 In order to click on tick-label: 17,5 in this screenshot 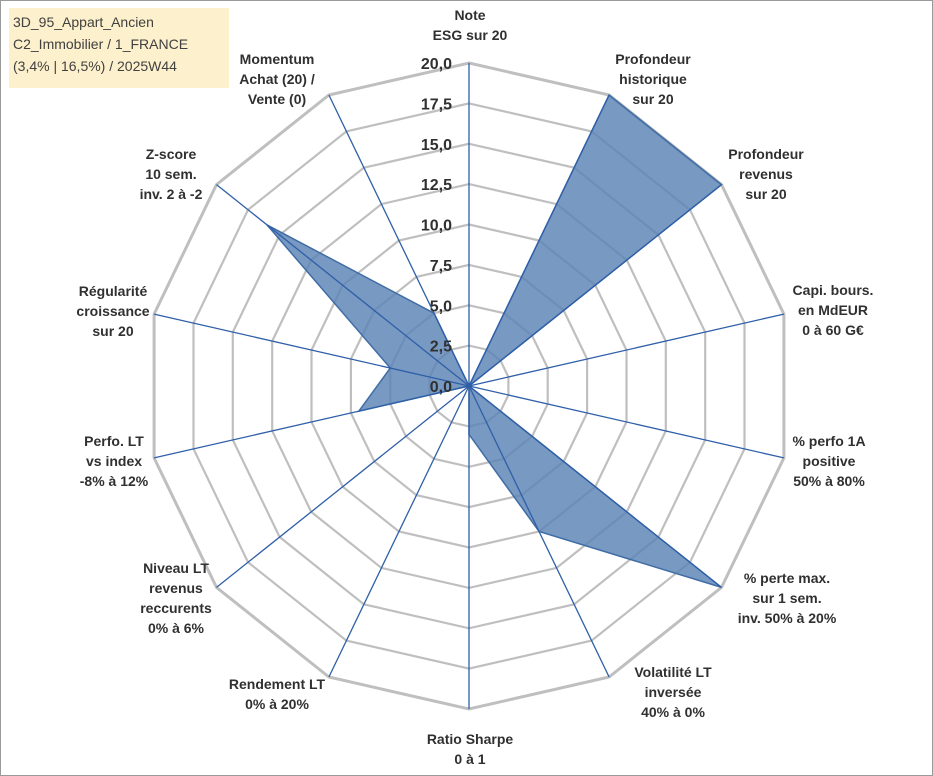, I will do `click(436, 104)`.